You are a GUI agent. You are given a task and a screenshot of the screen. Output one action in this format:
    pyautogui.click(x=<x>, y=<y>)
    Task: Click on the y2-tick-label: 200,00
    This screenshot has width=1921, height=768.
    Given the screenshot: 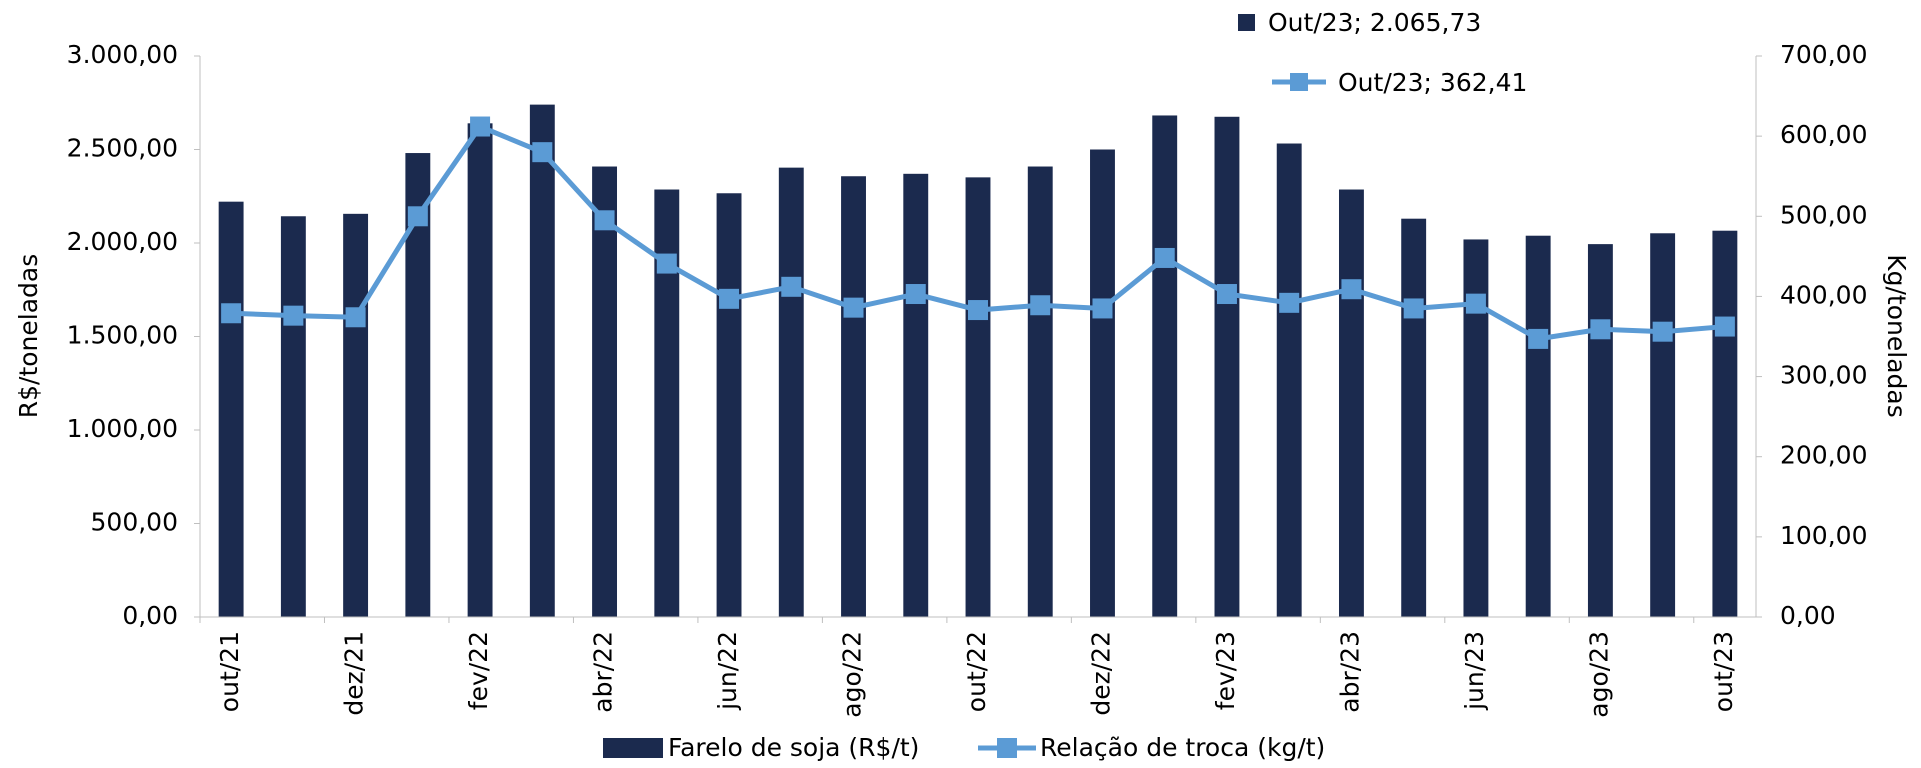 What is the action you would take?
    pyautogui.click(x=1823, y=455)
    